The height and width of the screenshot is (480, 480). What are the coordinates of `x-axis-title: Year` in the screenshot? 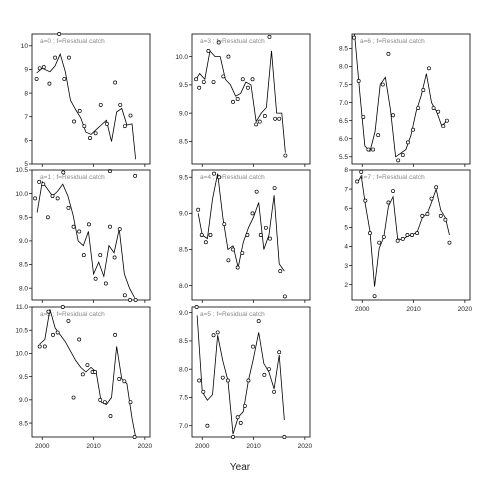 It's located at (240, 467).